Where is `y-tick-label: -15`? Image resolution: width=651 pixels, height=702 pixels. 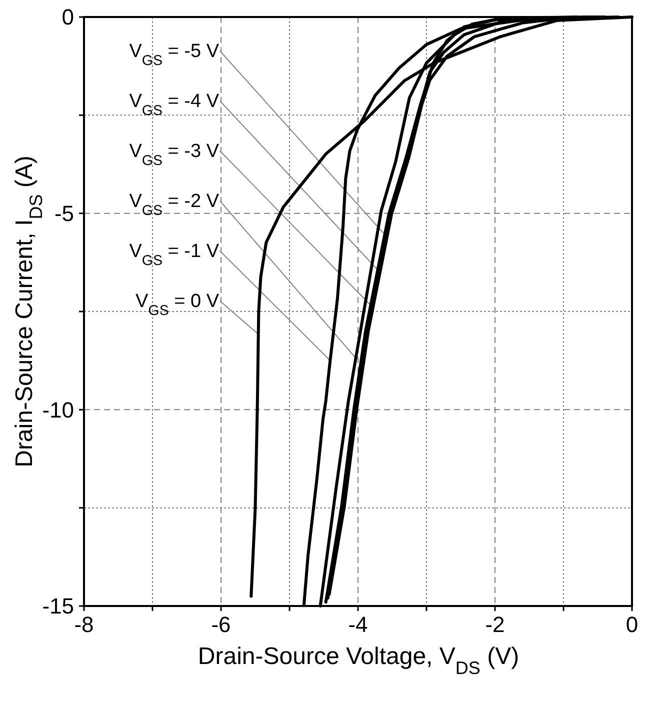 y-tick-label: -15 is located at coordinates (58, 606).